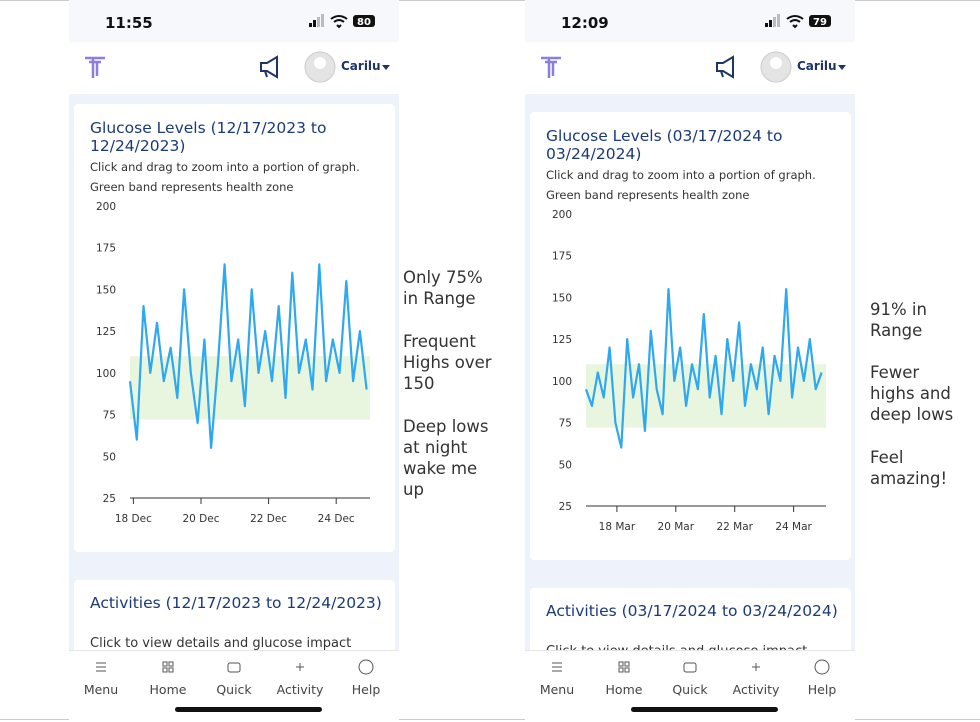 This screenshot has height=722, width=980. What do you see at coordinates (133, 519) in the screenshot?
I see `x-tick-label: 18 Dec` at bounding box center [133, 519].